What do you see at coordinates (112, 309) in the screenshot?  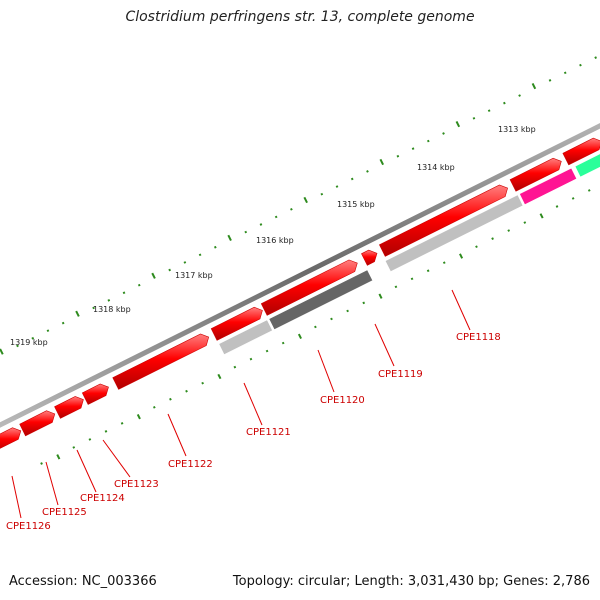 I see `scale-label: 1318 kbp` at bounding box center [112, 309].